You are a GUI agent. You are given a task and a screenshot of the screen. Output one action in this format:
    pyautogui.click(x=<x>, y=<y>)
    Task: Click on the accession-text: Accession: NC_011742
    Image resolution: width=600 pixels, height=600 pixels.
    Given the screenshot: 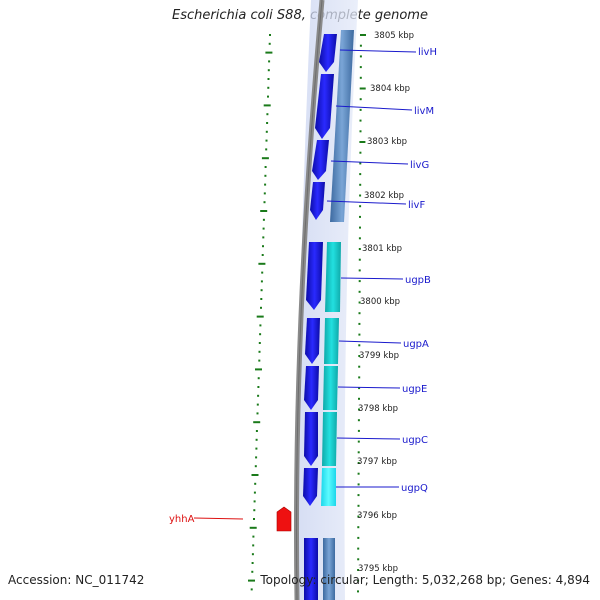 What is the action you would take?
    pyautogui.click(x=76, y=580)
    